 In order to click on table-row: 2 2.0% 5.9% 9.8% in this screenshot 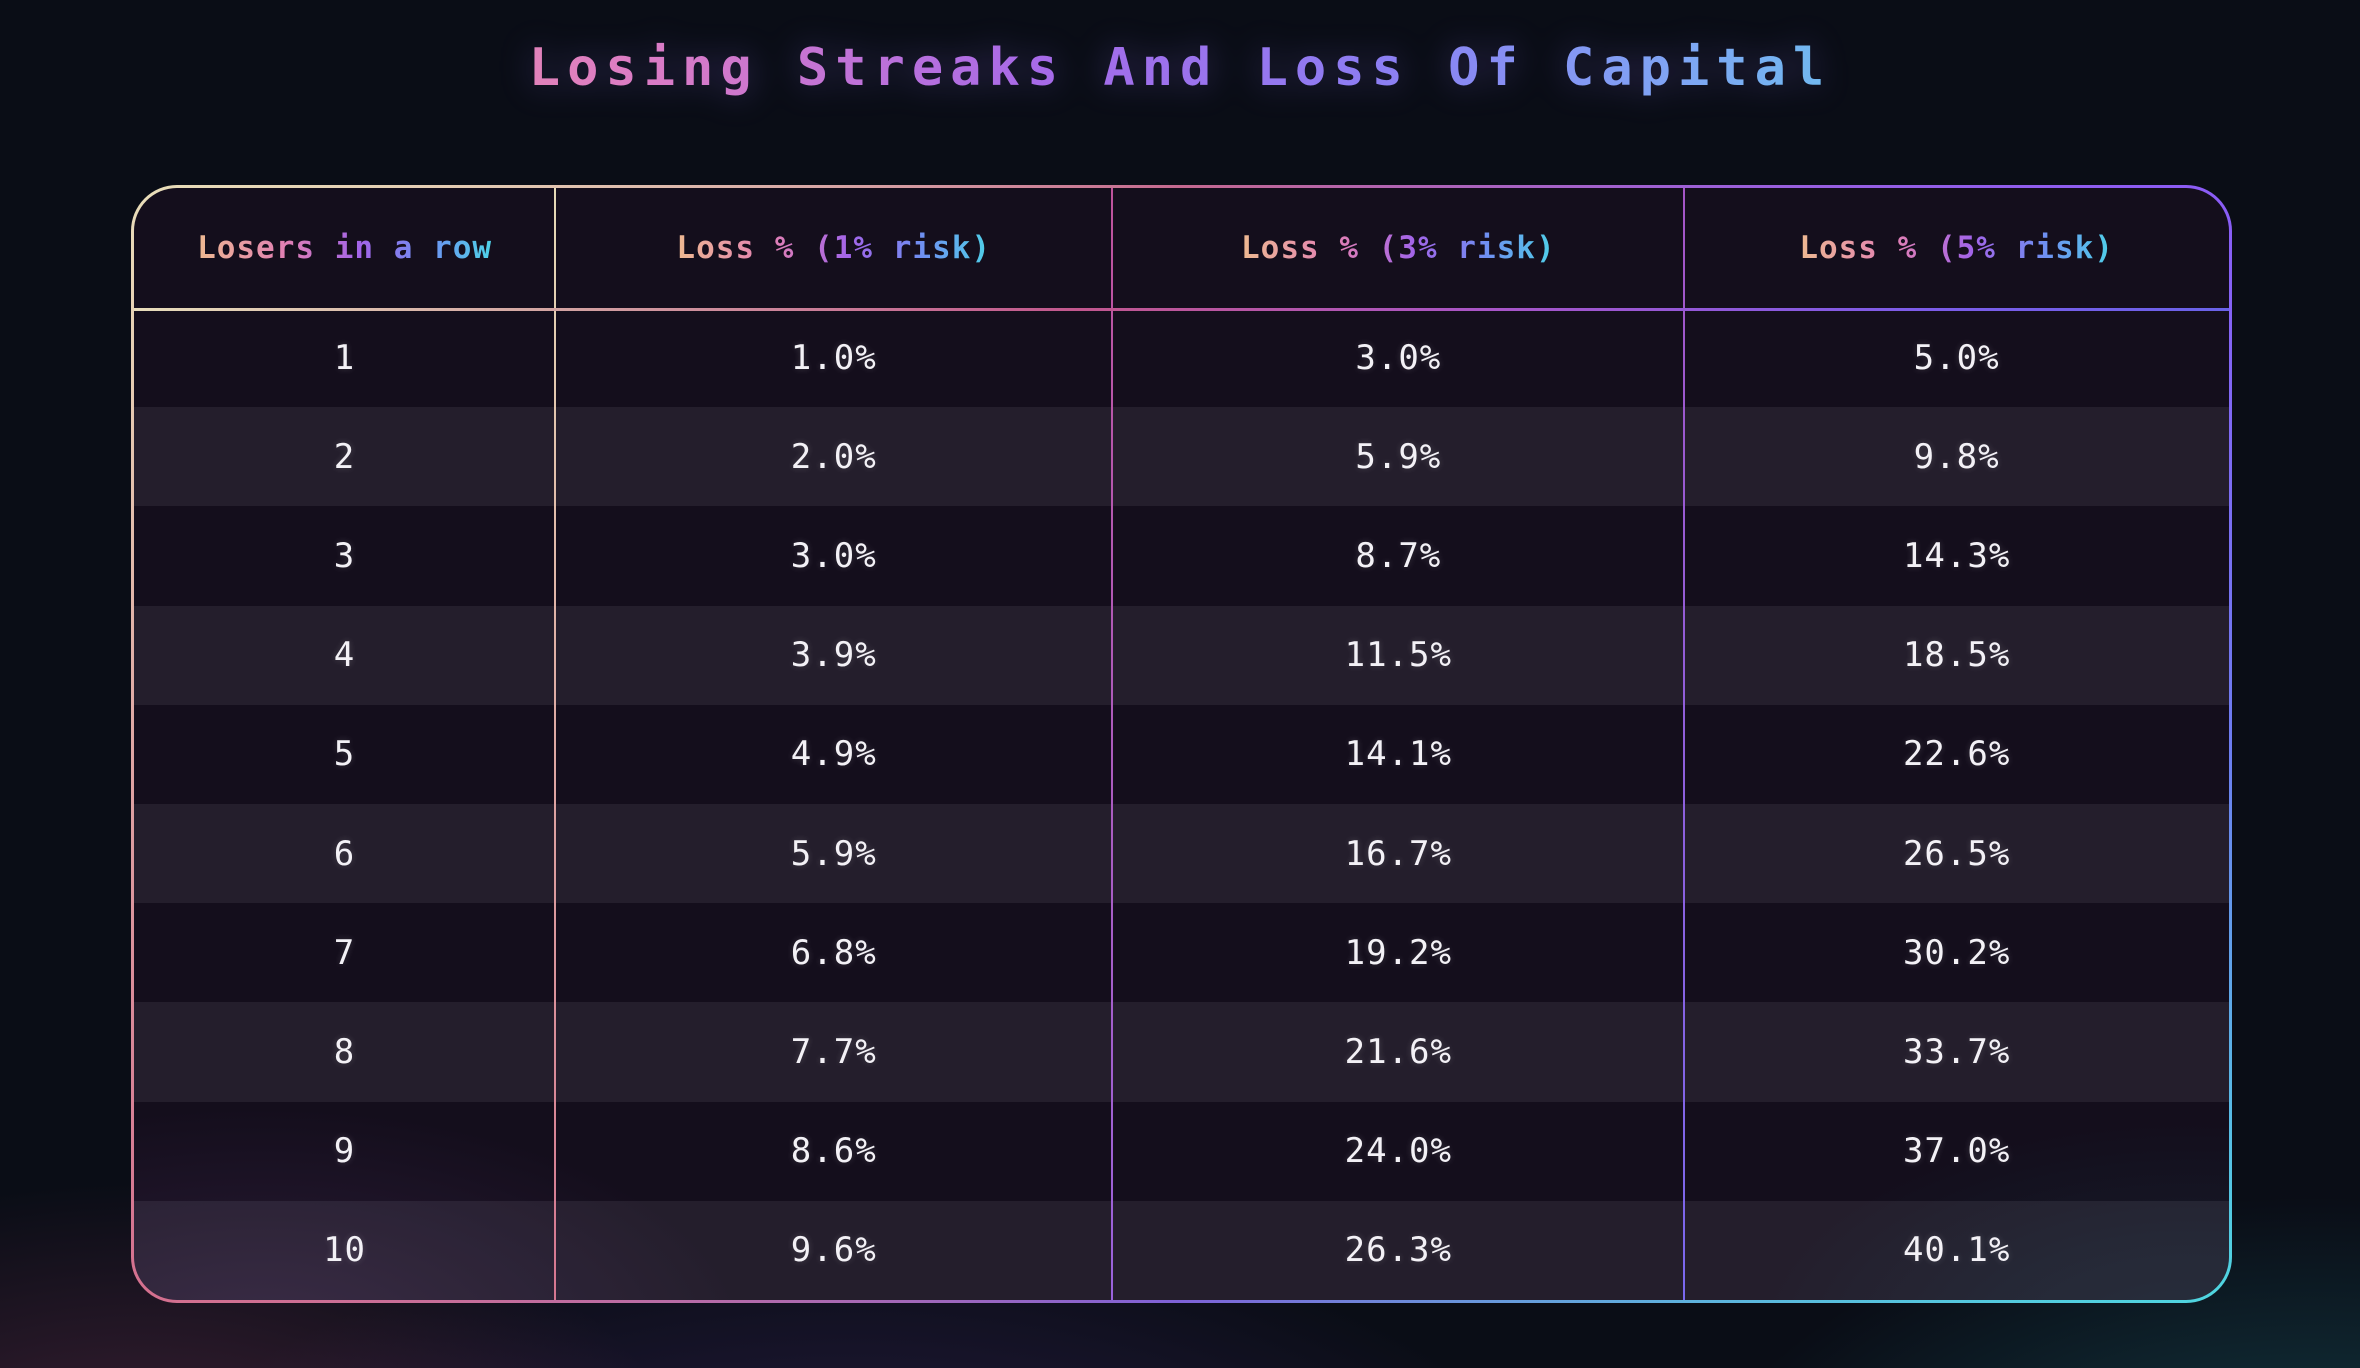, I will do `click(1181, 457)`.